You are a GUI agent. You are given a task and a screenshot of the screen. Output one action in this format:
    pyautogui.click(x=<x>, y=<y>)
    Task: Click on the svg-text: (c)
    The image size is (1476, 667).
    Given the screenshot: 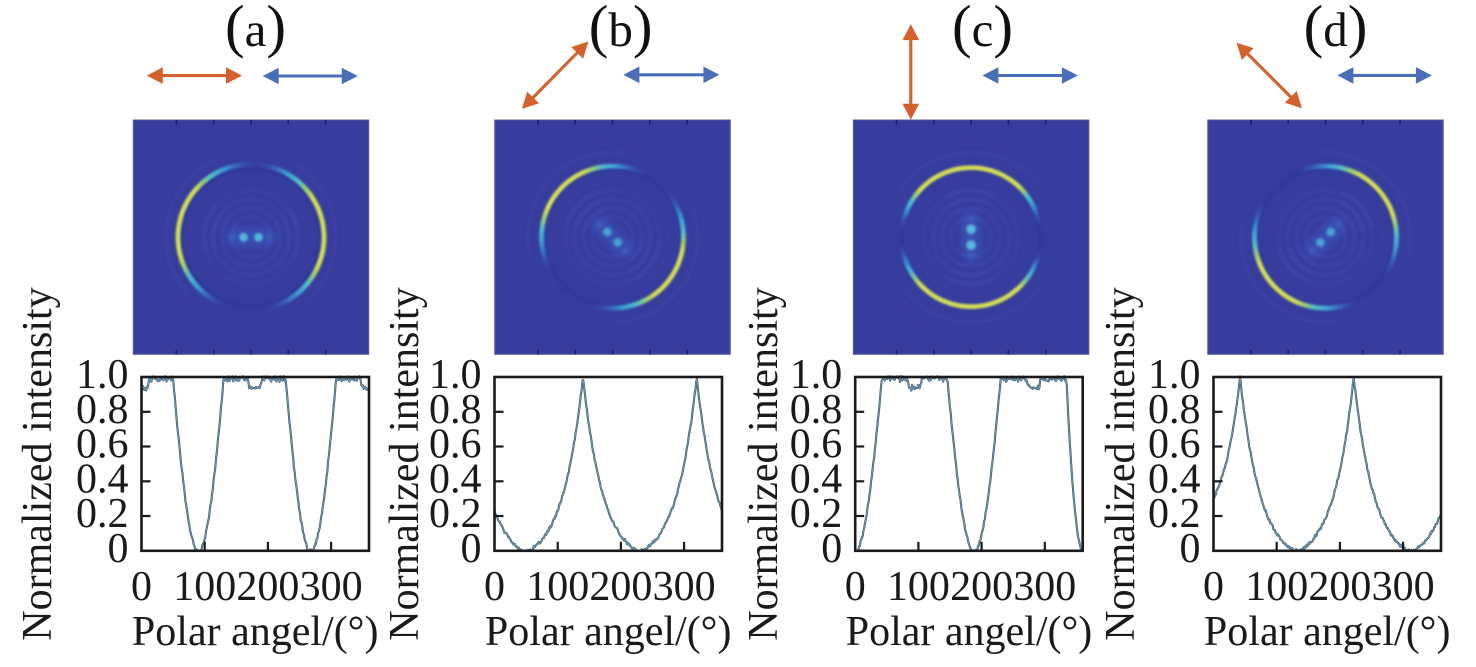 What is the action you would take?
    pyautogui.click(x=982, y=29)
    